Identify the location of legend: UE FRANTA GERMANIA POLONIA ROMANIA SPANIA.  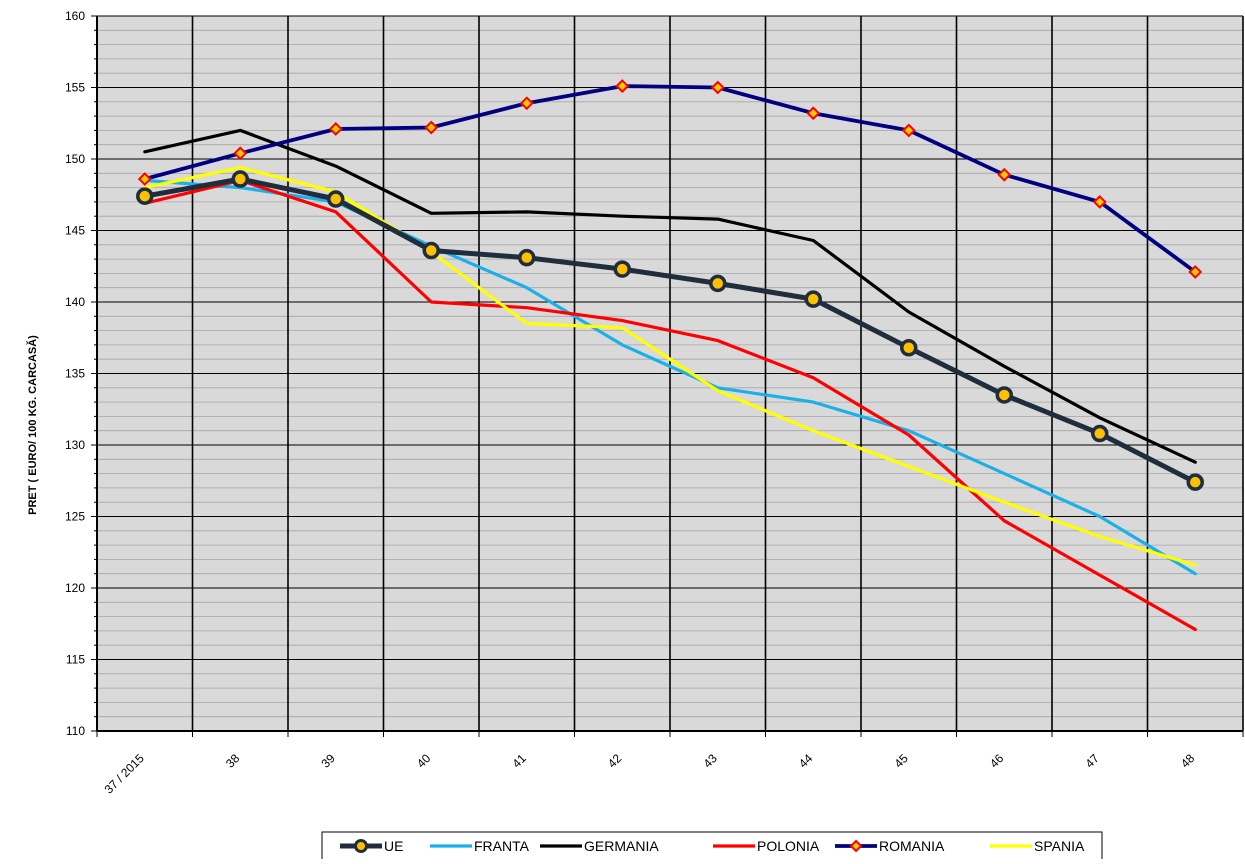
(712, 846).